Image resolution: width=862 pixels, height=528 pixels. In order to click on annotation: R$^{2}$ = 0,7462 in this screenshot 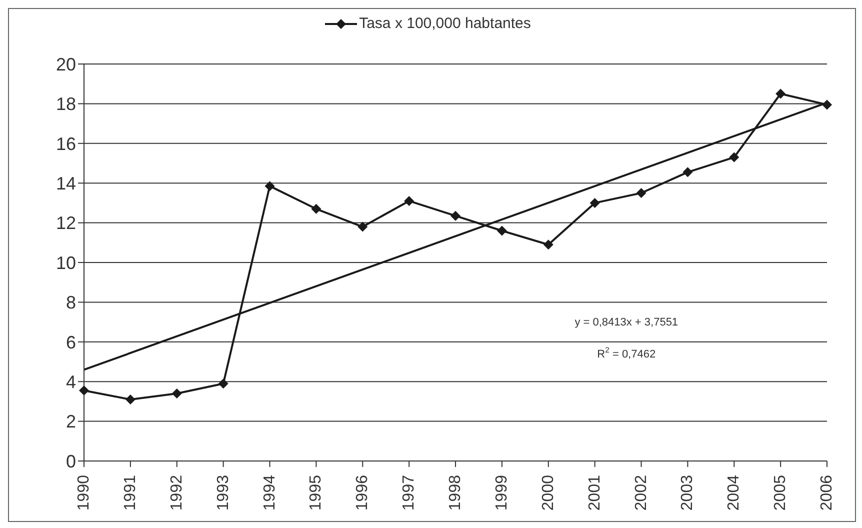, I will do `click(626, 352)`.